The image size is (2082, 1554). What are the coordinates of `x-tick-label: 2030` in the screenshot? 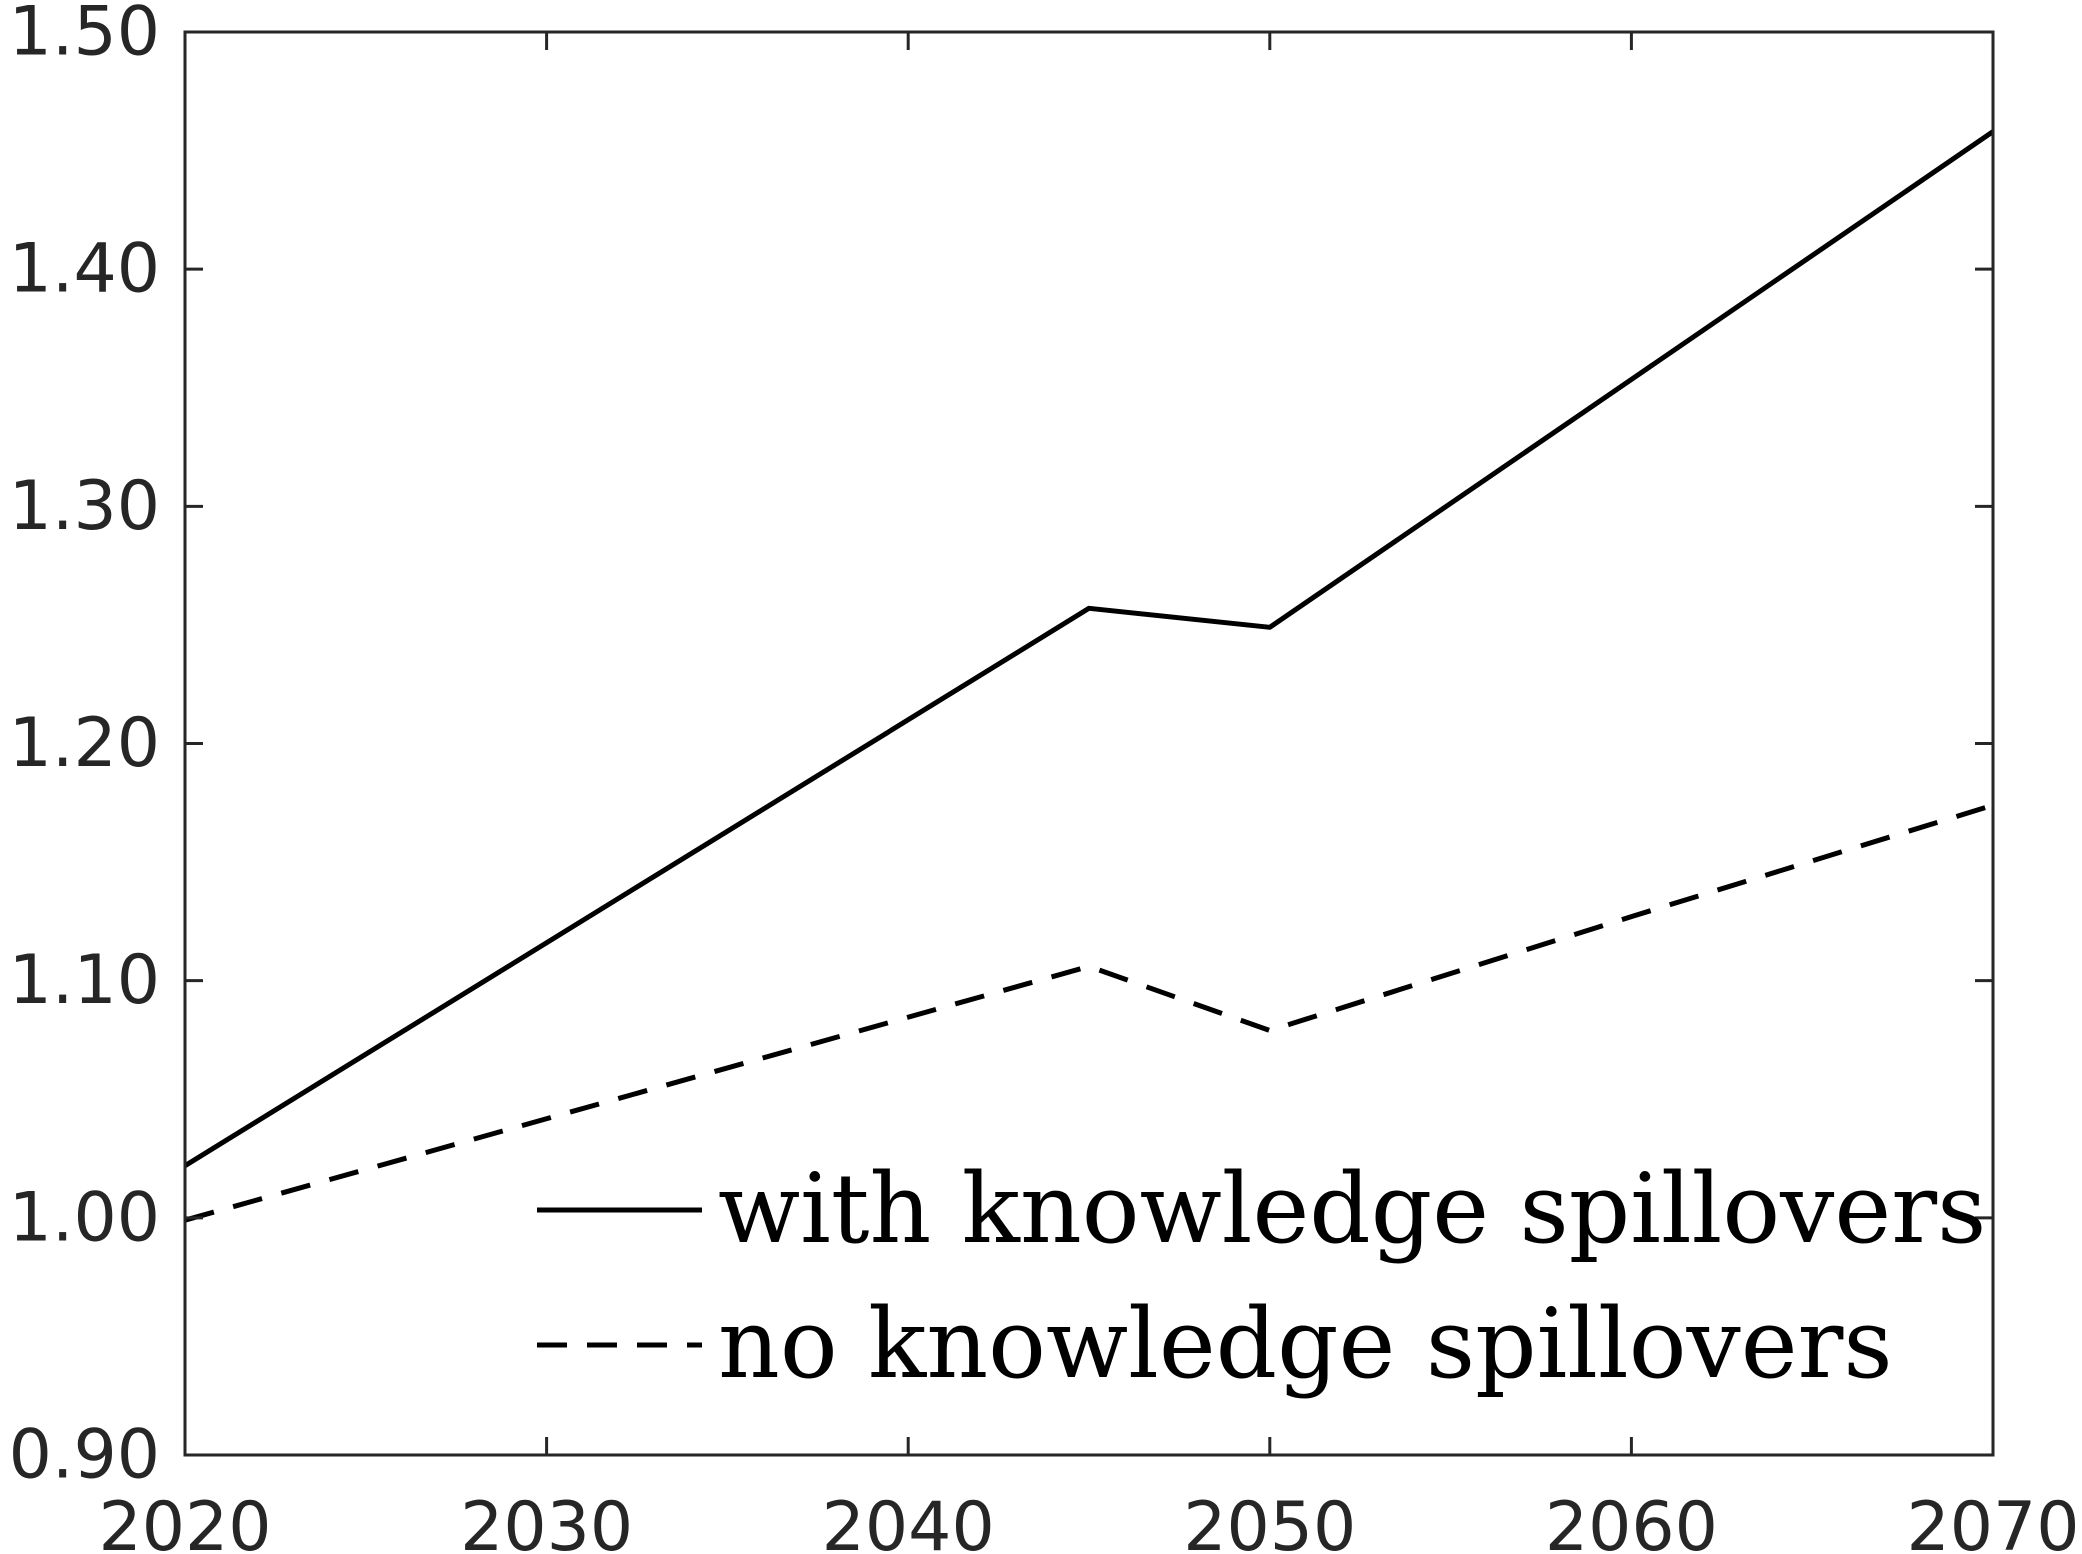 It's located at (546, 1521).